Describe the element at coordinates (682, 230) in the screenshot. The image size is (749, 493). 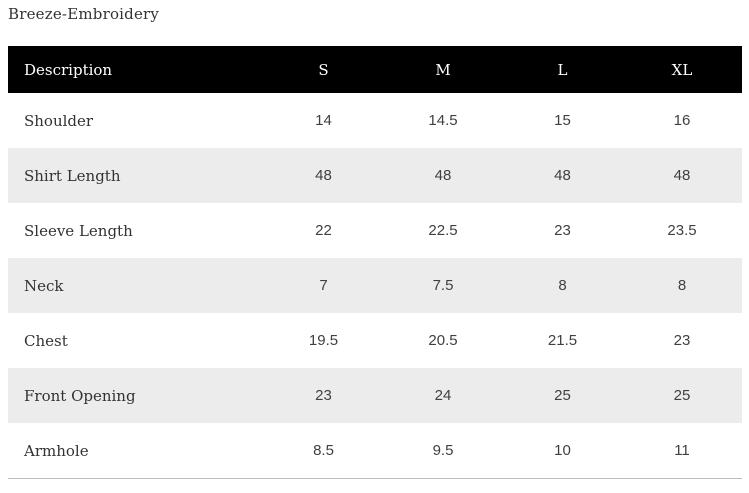
I see `size-value: 23.5` at that location.